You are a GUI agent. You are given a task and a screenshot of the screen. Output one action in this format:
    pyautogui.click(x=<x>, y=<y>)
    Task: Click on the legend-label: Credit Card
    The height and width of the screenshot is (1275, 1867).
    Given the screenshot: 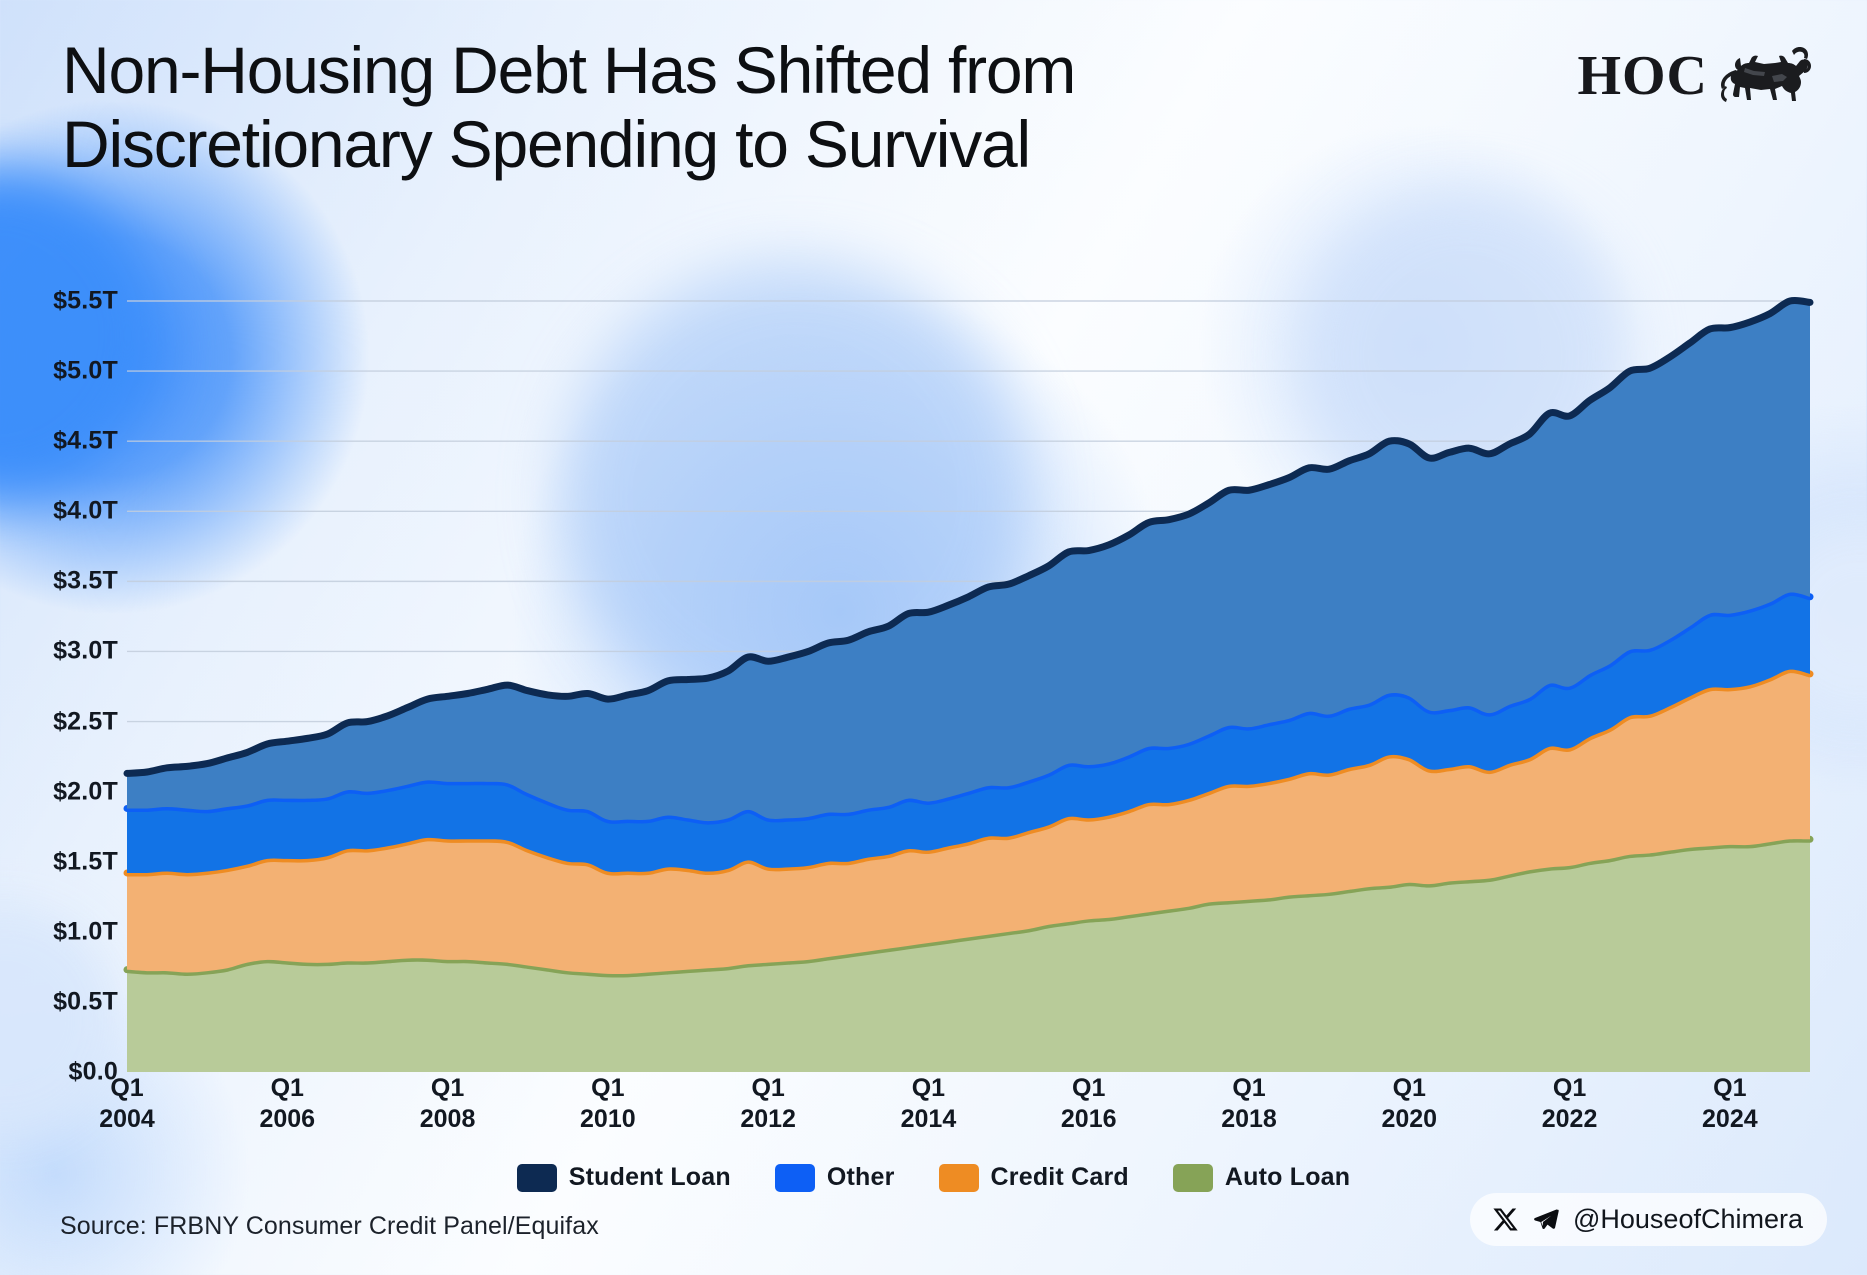 What is the action you would take?
    pyautogui.click(x=1059, y=1177)
    